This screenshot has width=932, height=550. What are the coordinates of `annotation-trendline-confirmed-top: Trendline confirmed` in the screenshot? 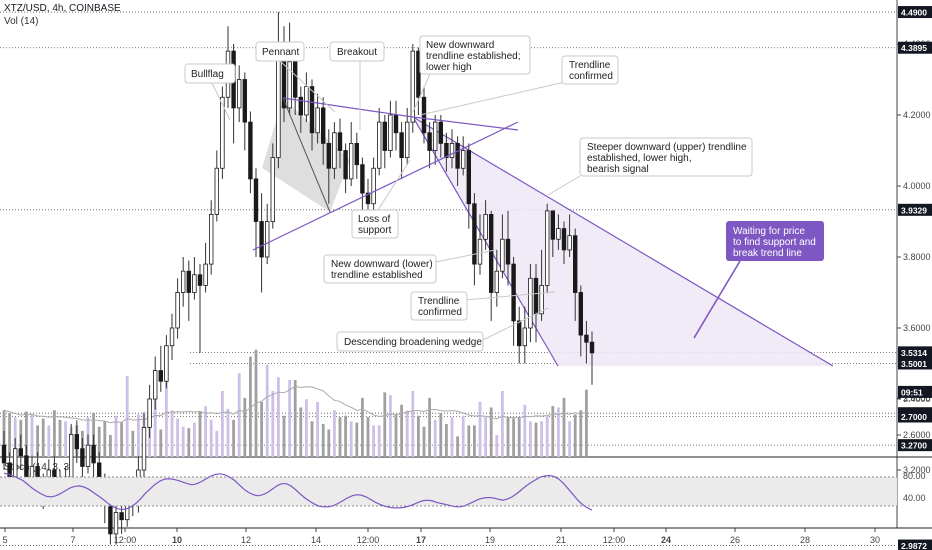 It's located at (590, 70).